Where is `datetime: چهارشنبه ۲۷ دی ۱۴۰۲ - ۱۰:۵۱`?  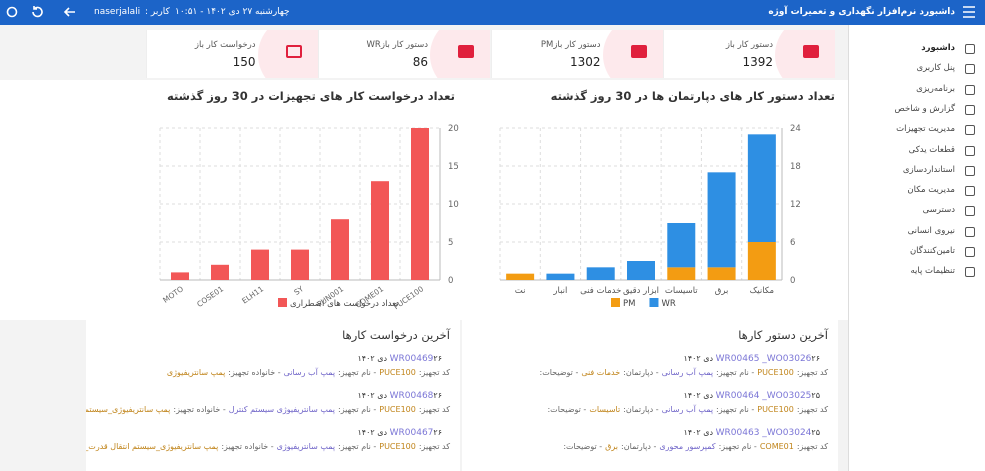
datetime: چهارشنبه ۲۷ دی ۱۴۰۲ - ۱۰:۵۱ is located at coordinates (232, 12).